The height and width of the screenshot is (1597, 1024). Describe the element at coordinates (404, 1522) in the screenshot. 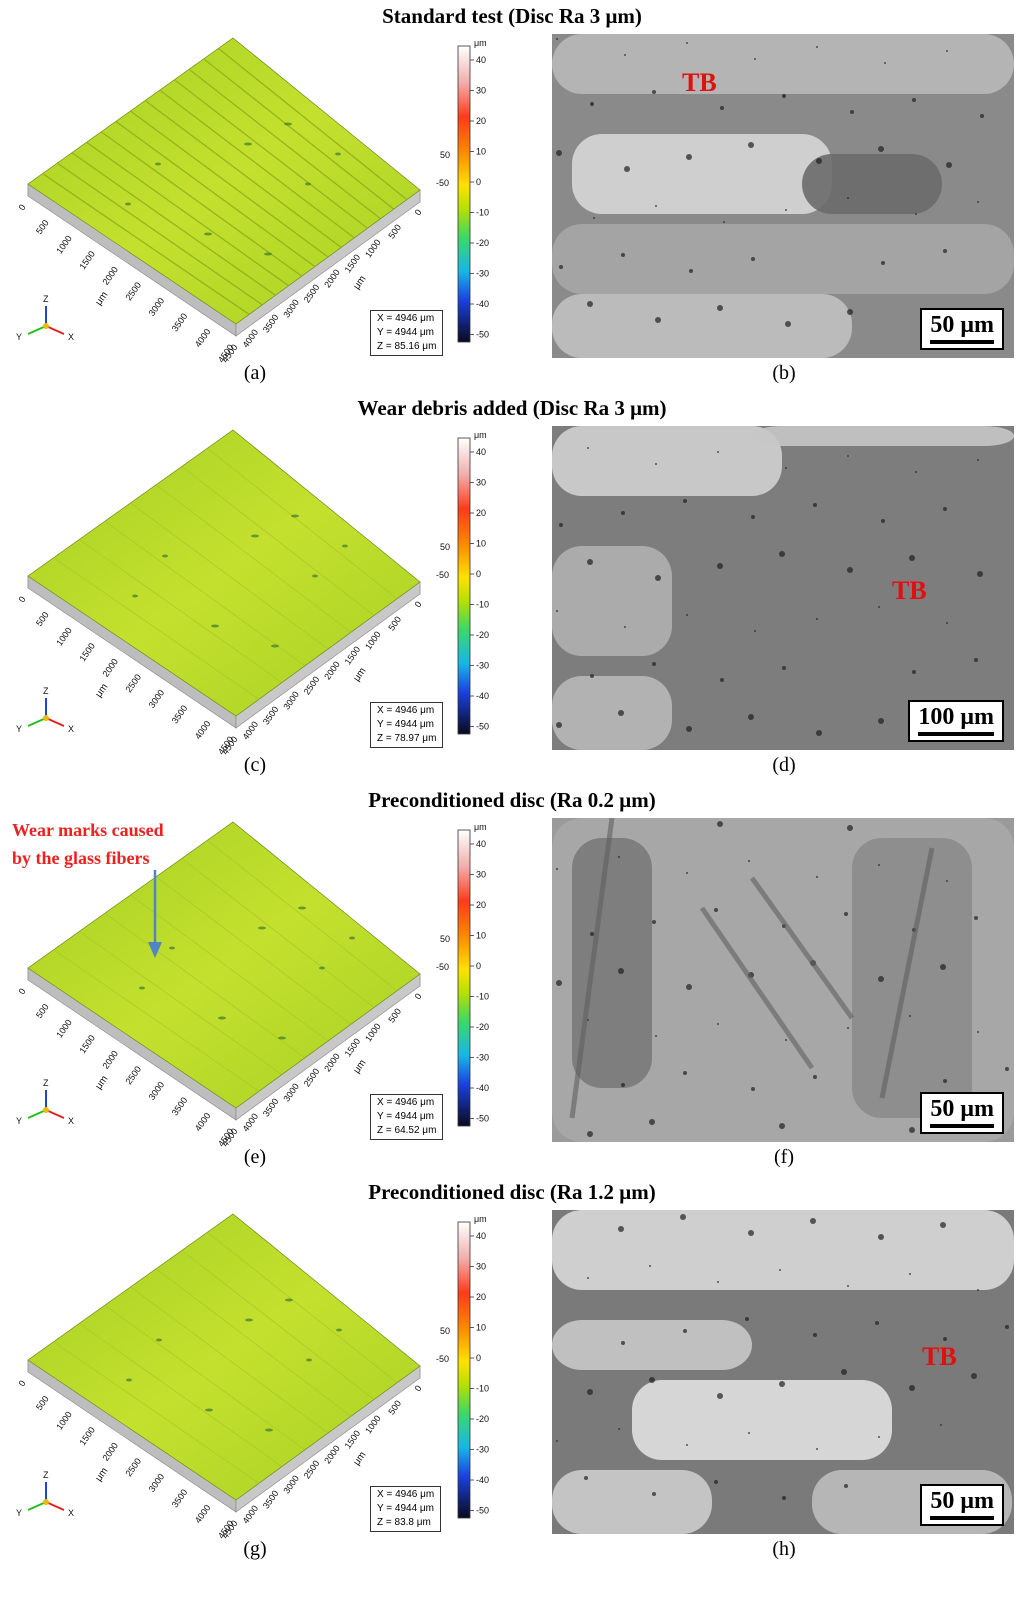

I see `dimension-z: Z = 83.8 μm` at that location.